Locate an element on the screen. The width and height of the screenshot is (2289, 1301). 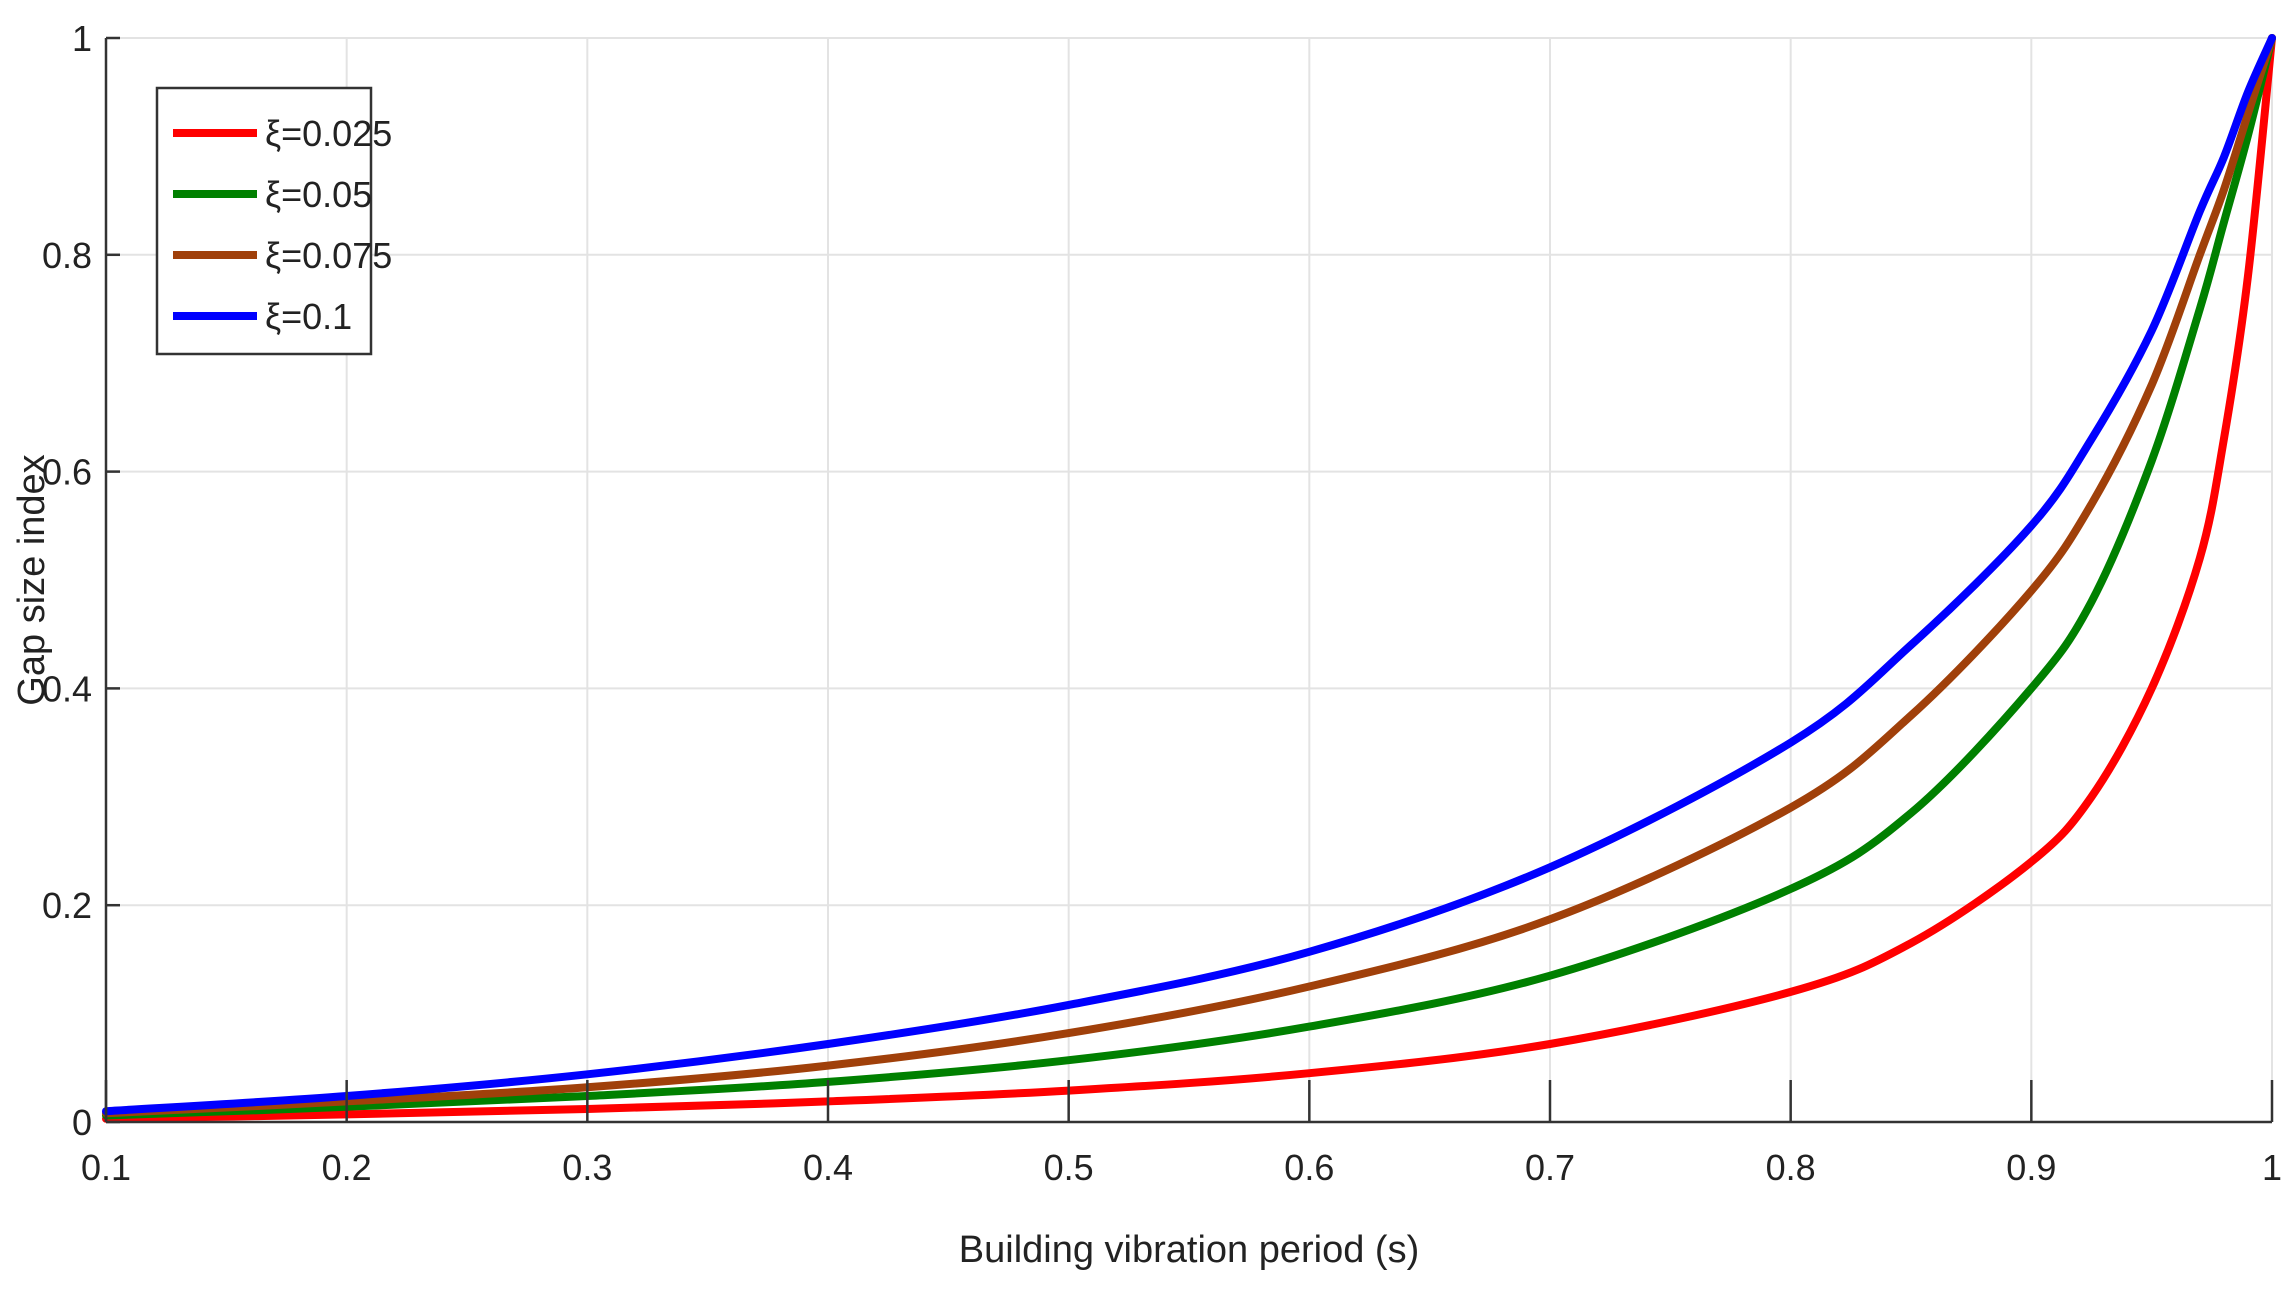
x-tick-label-7: 0.8 is located at coordinates (1791, 1167).